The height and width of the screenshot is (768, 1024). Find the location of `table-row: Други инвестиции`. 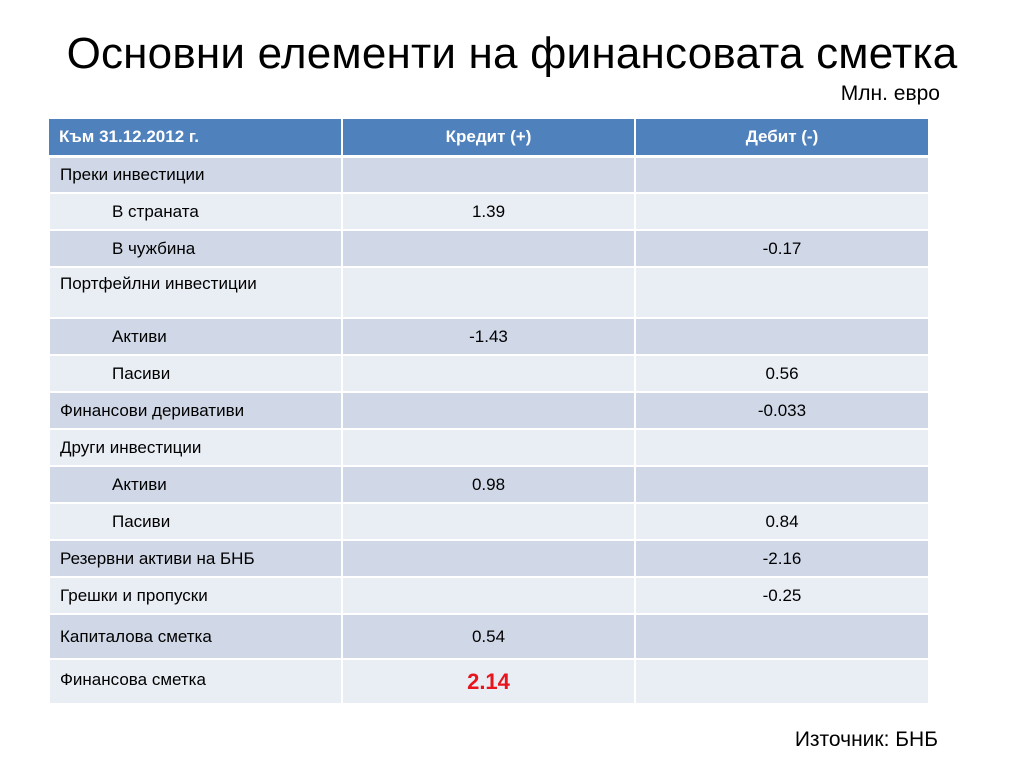

table-row: Други инвестиции is located at coordinates (489, 447).